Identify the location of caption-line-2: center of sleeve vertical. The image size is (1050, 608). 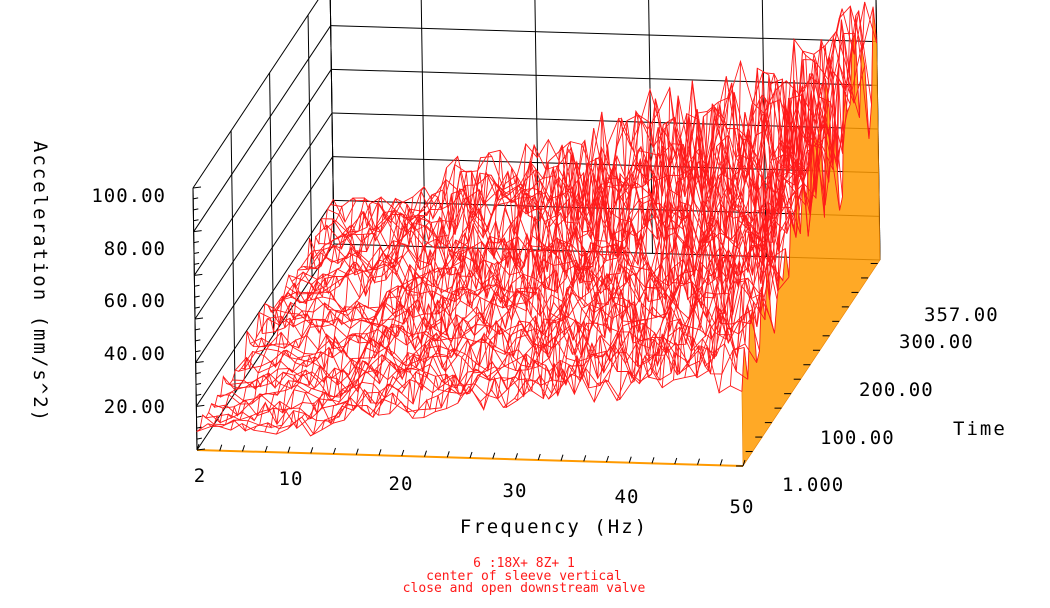
(524, 576).